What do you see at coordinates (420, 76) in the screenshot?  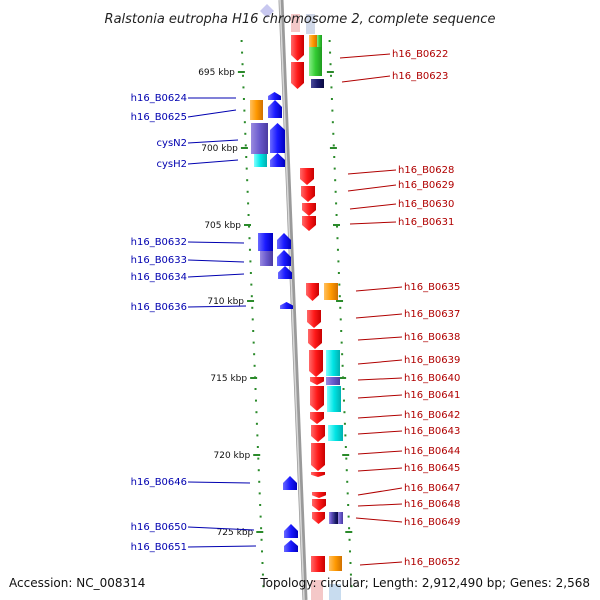 I see `gene-label-right: h16_B0623` at bounding box center [420, 76].